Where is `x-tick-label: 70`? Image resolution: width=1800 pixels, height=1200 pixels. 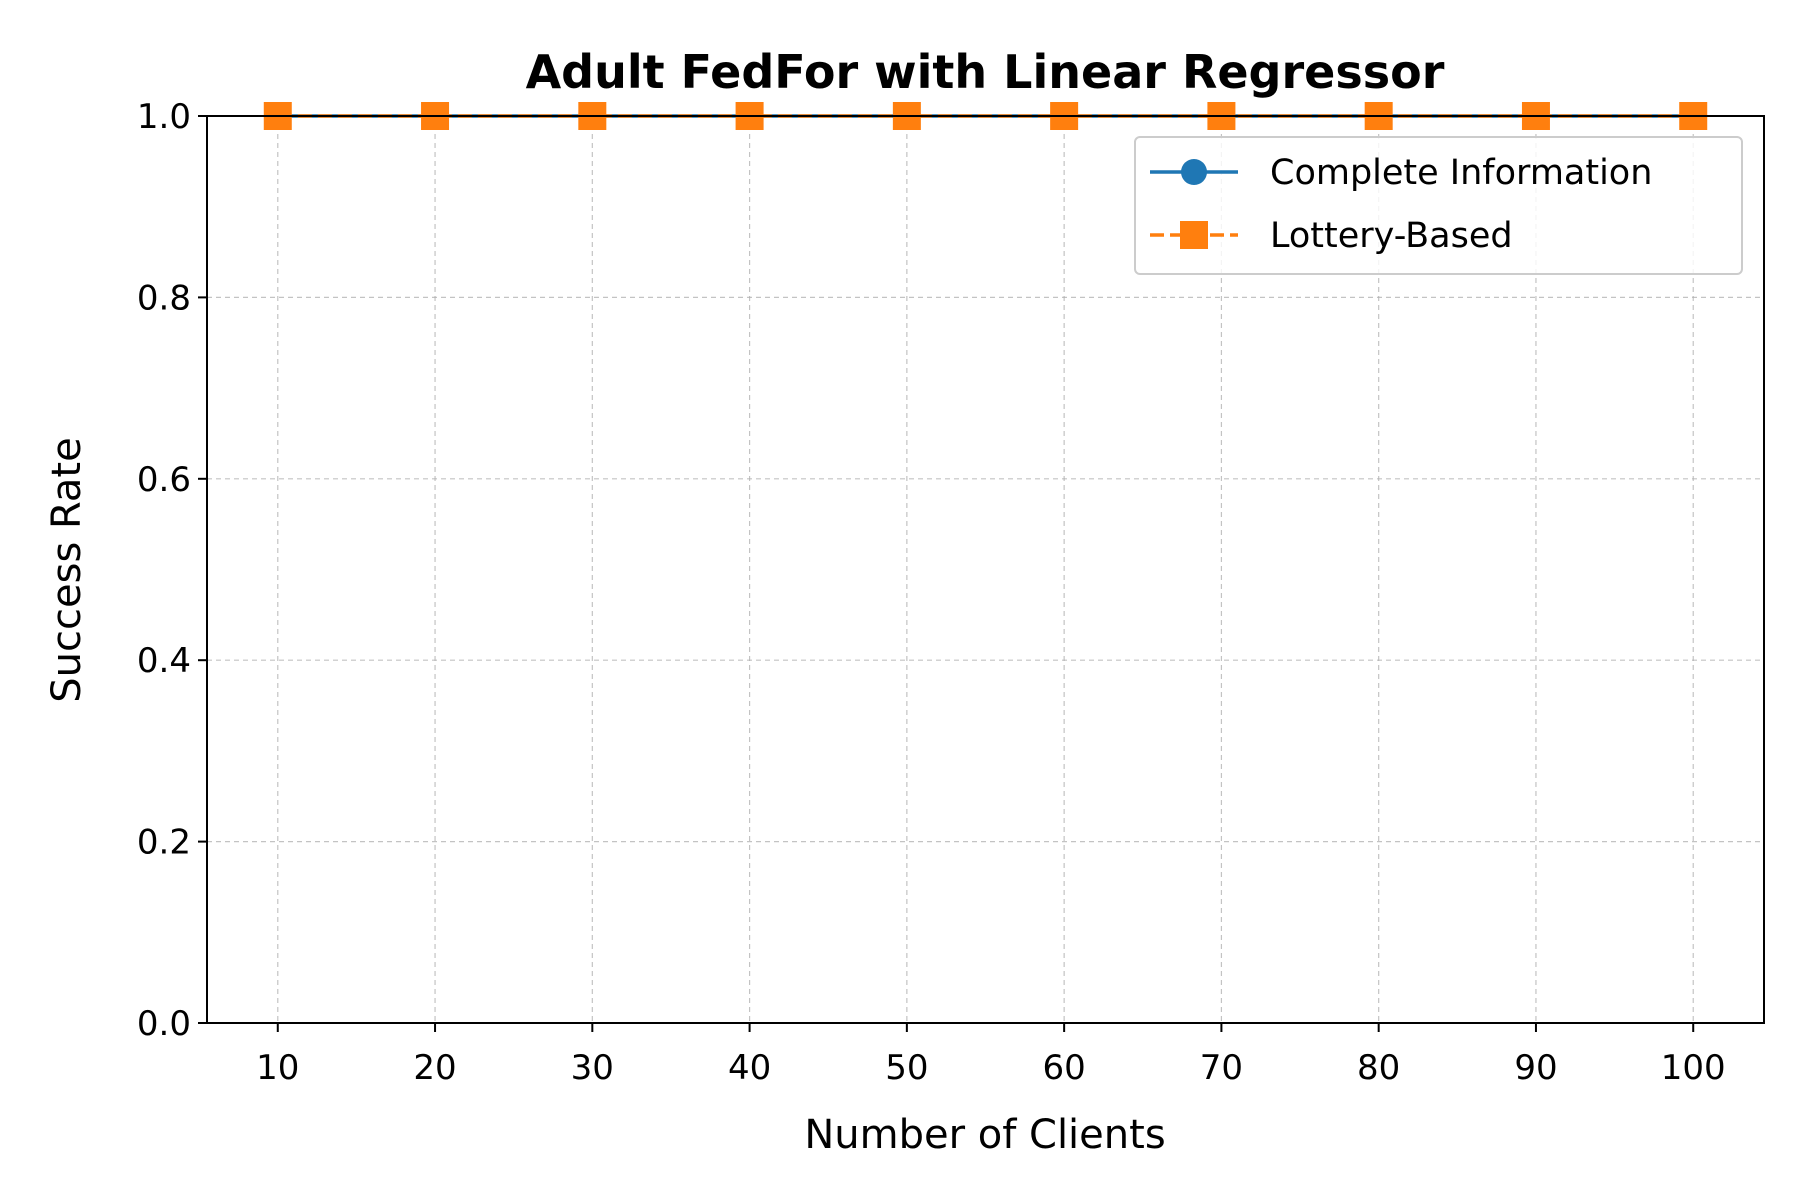 x-tick-label: 70 is located at coordinates (1221, 1068).